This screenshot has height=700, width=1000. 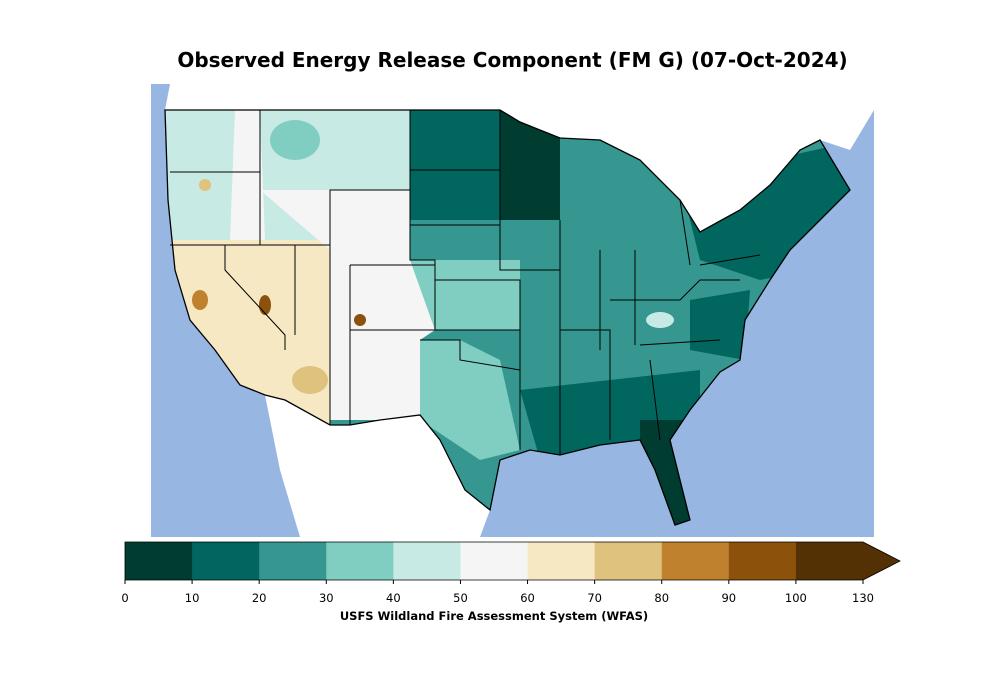 What do you see at coordinates (192, 598) in the screenshot?
I see `colorbar-tick-label: 10` at bounding box center [192, 598].